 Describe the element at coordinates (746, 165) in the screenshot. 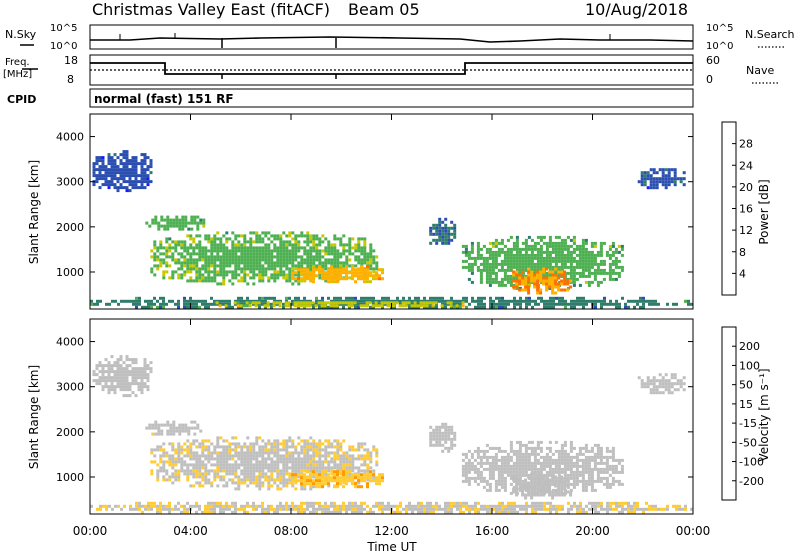

I see `colorbar-tick-label: 24` at that location.